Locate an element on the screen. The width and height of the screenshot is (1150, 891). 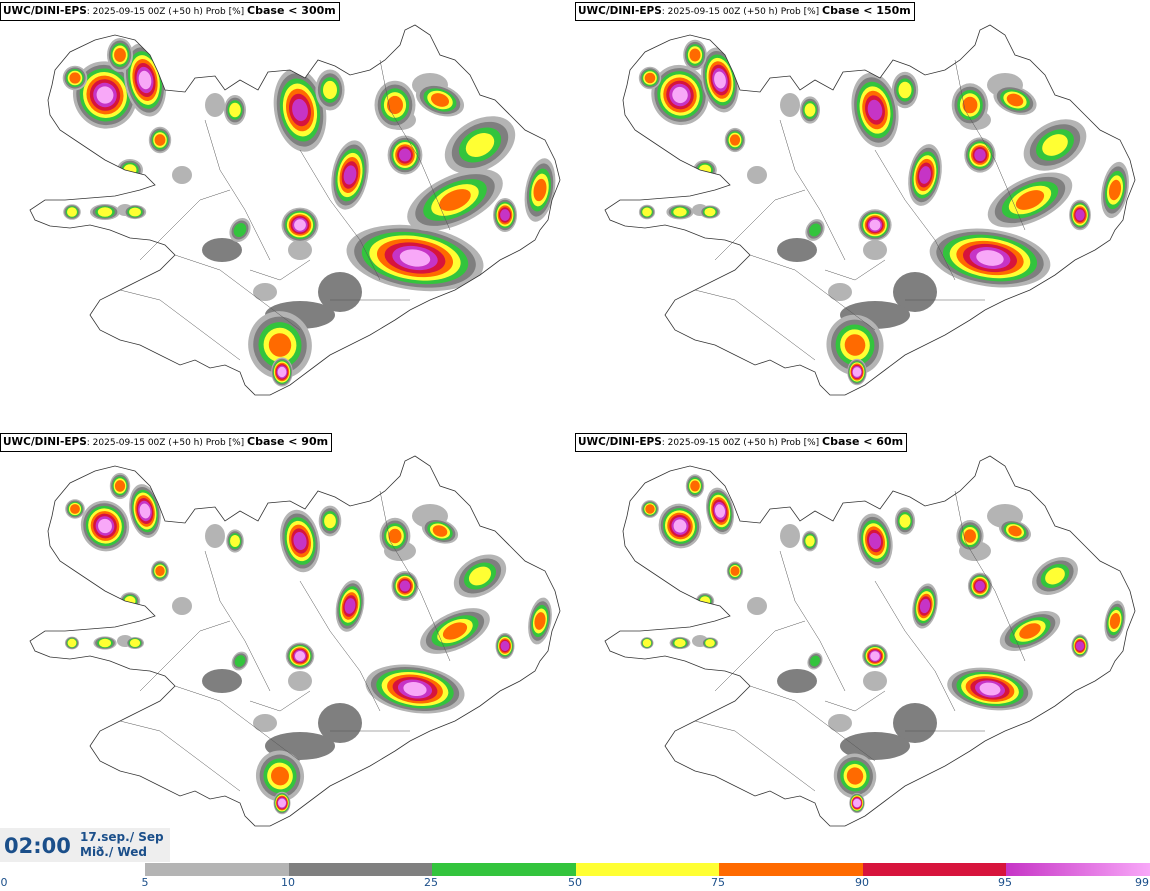
colorbar-tick-label: 50 is located at coordinates (575, 882).